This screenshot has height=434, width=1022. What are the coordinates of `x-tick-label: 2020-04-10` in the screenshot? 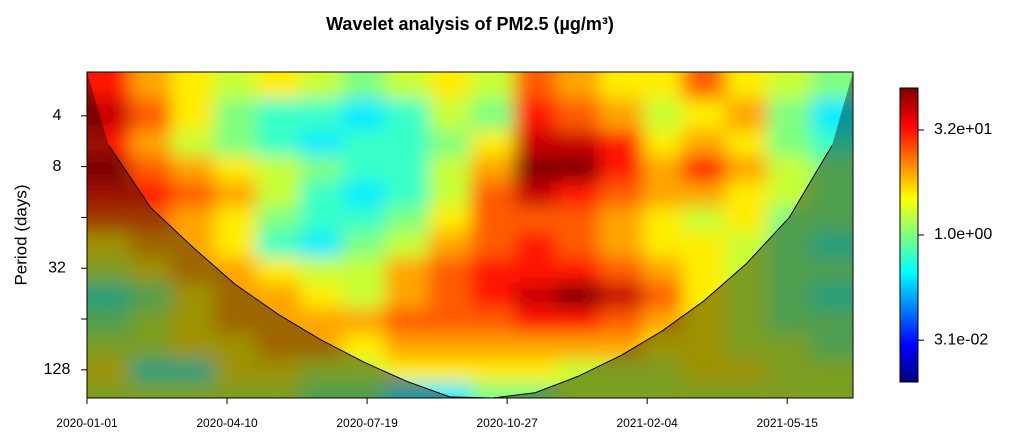 It's located at (227, 423).